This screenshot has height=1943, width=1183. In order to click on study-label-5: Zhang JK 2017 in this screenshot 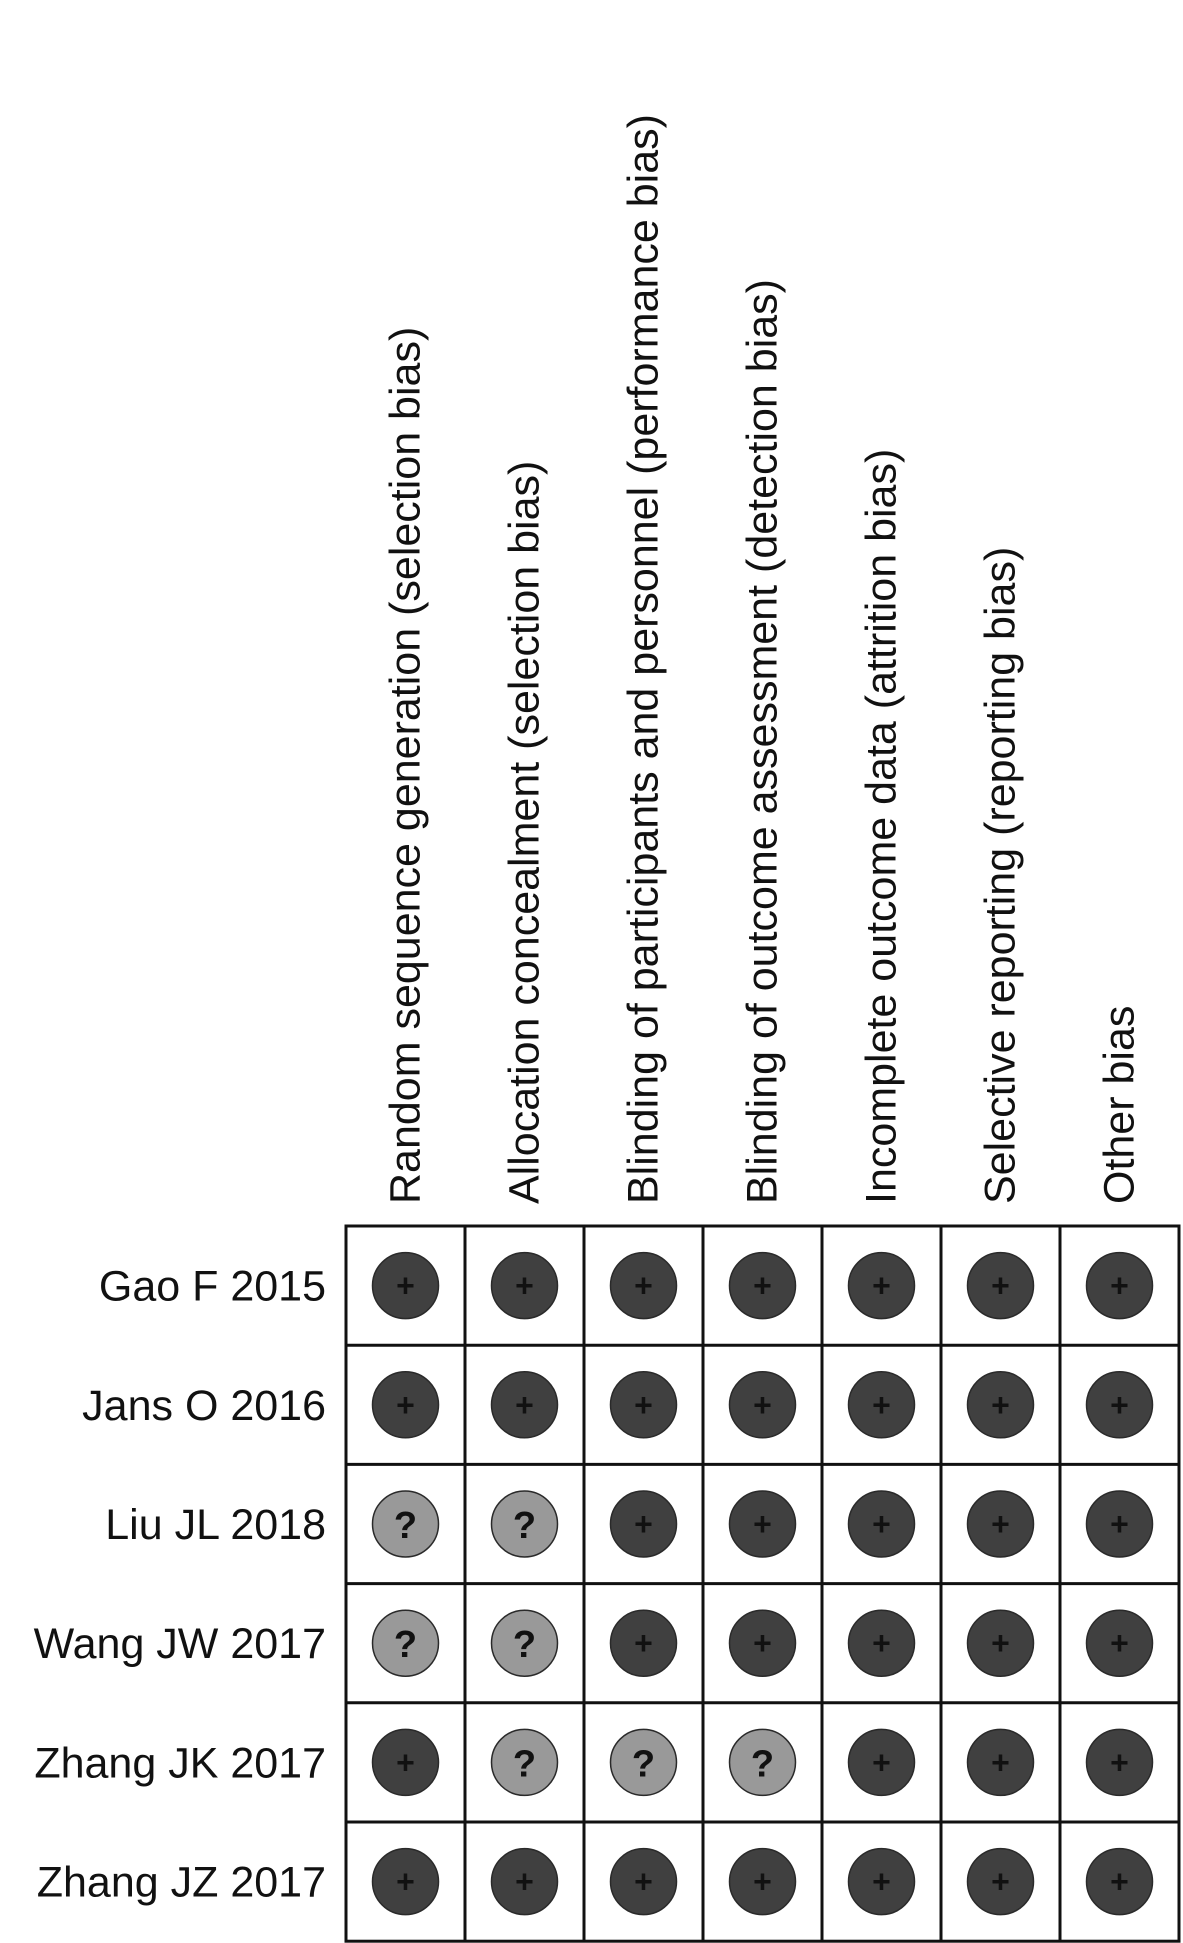, I will do `click(180, 1763)`.